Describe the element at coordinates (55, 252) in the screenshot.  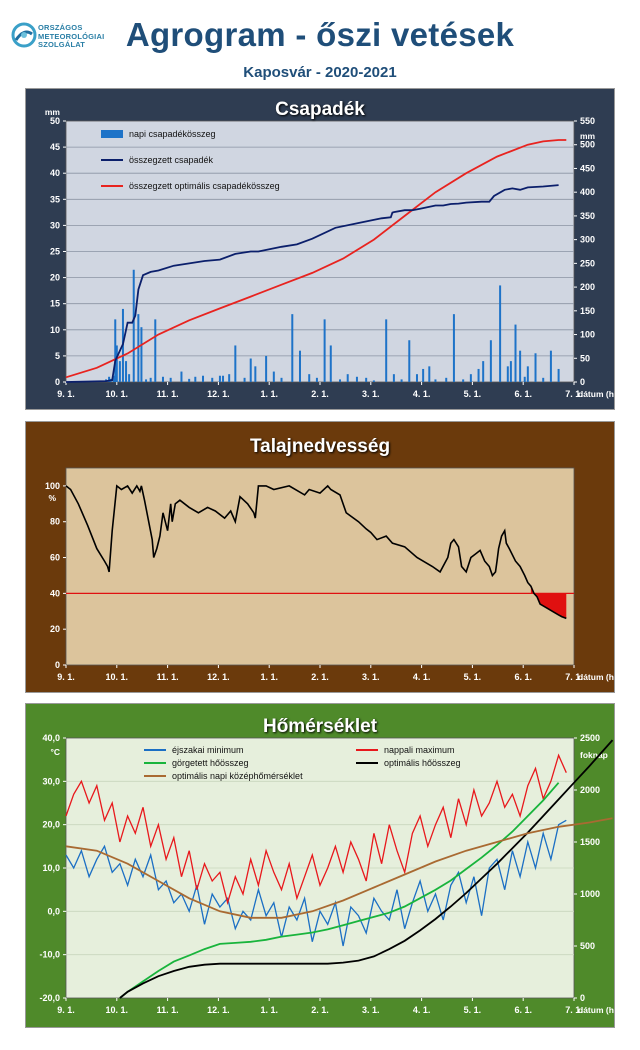
I see `y-tick-label: 25` at that location.